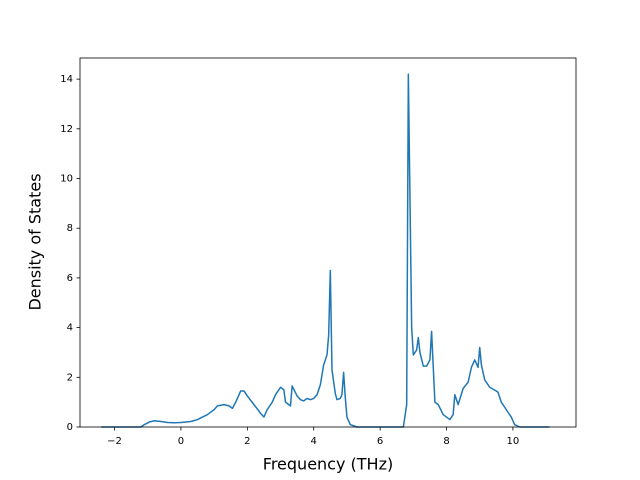 The height and width of the screenshot is (480, 640). I want to click on x-tick-label: 0, so click(181, 441).